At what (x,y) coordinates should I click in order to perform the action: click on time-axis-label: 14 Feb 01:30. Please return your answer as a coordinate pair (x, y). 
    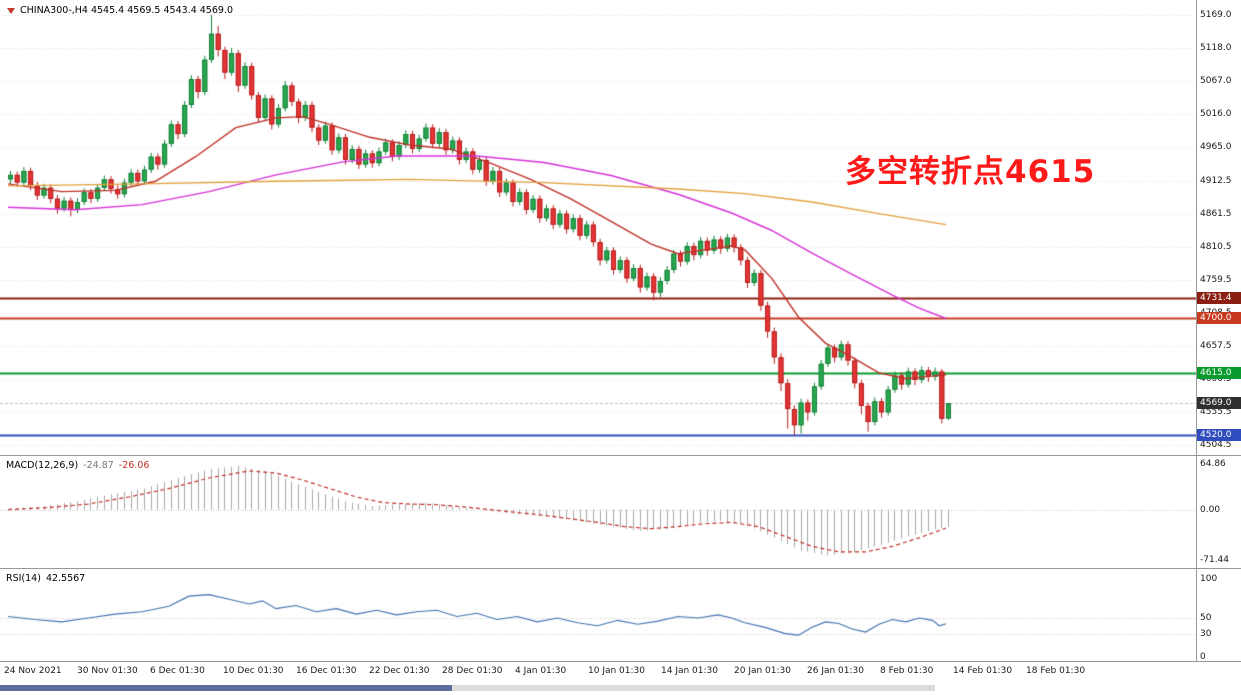
    Looking at the image, I should click on (983, 671).